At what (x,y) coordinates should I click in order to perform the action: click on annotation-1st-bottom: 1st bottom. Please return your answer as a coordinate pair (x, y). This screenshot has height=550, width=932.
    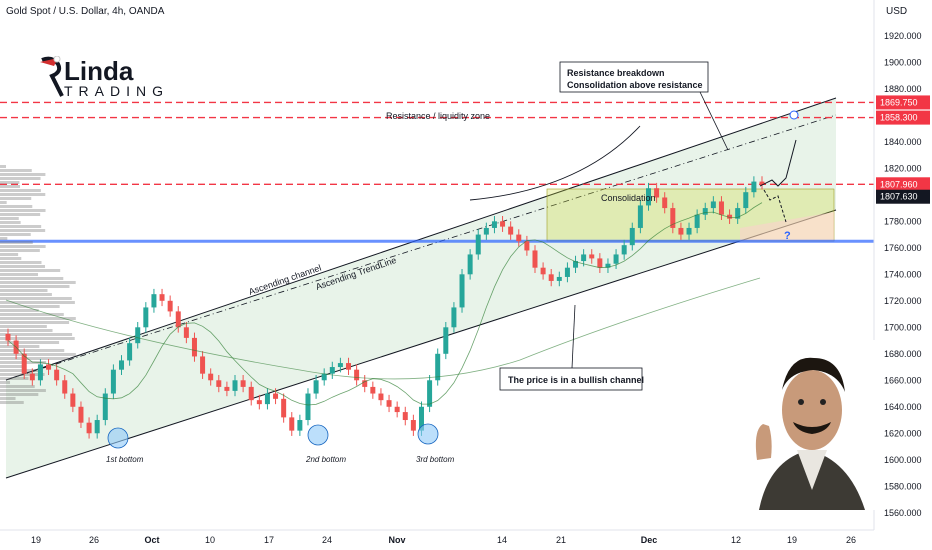
    Looking at the image, I should click on (125, 459).